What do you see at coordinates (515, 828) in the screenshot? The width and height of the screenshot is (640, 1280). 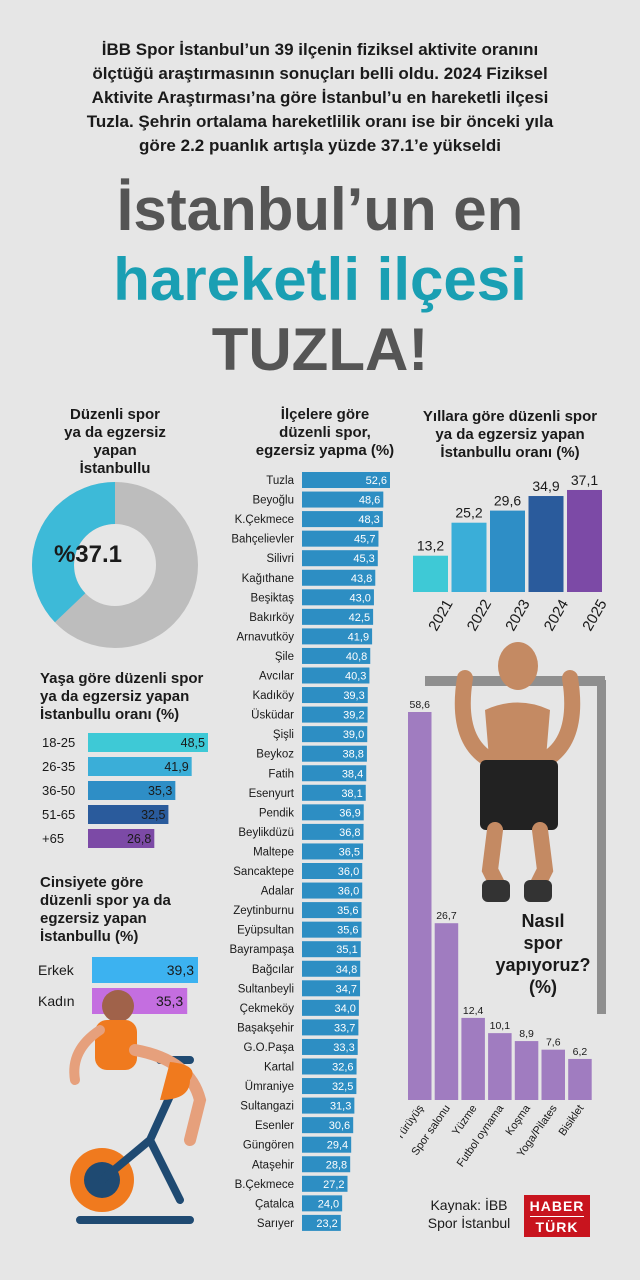 I see `pullup-illustration` at bounding box center [515, 828].